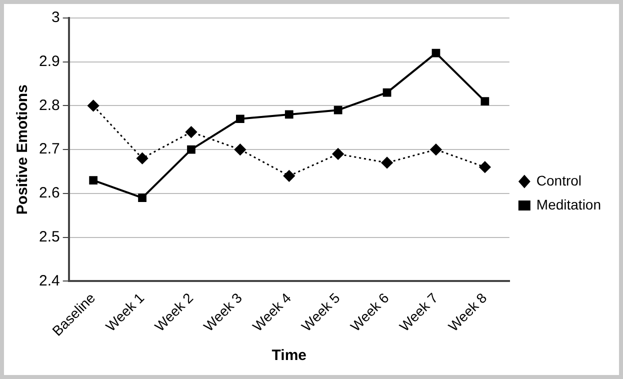 This screenshot has width=623, height=379. I want to click on legend-label: Control, so click(559, 180).